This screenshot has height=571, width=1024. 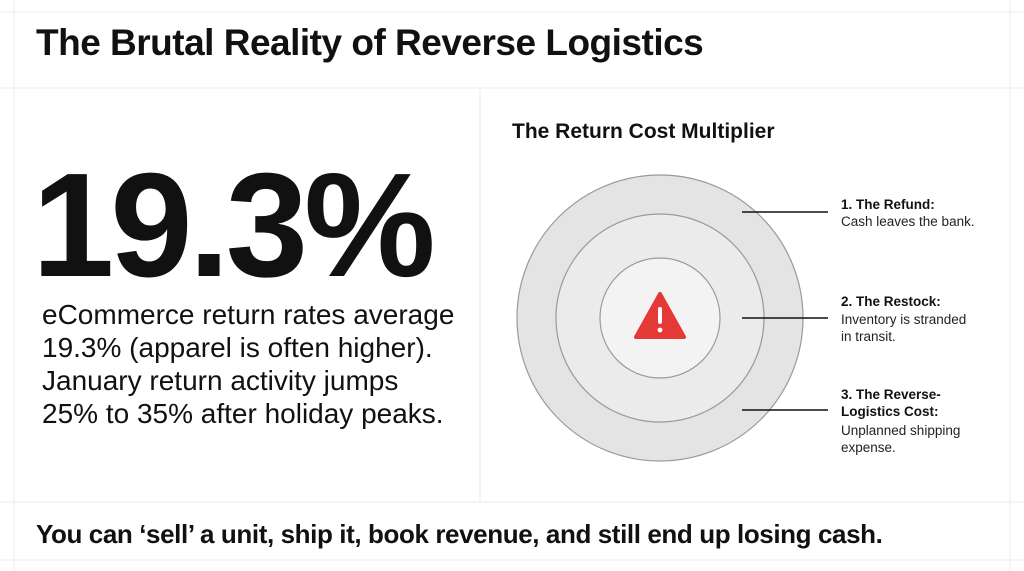 I want to click on page-title: The Brutal Reality of Reverse Logistics, so click(x=370, y=42).